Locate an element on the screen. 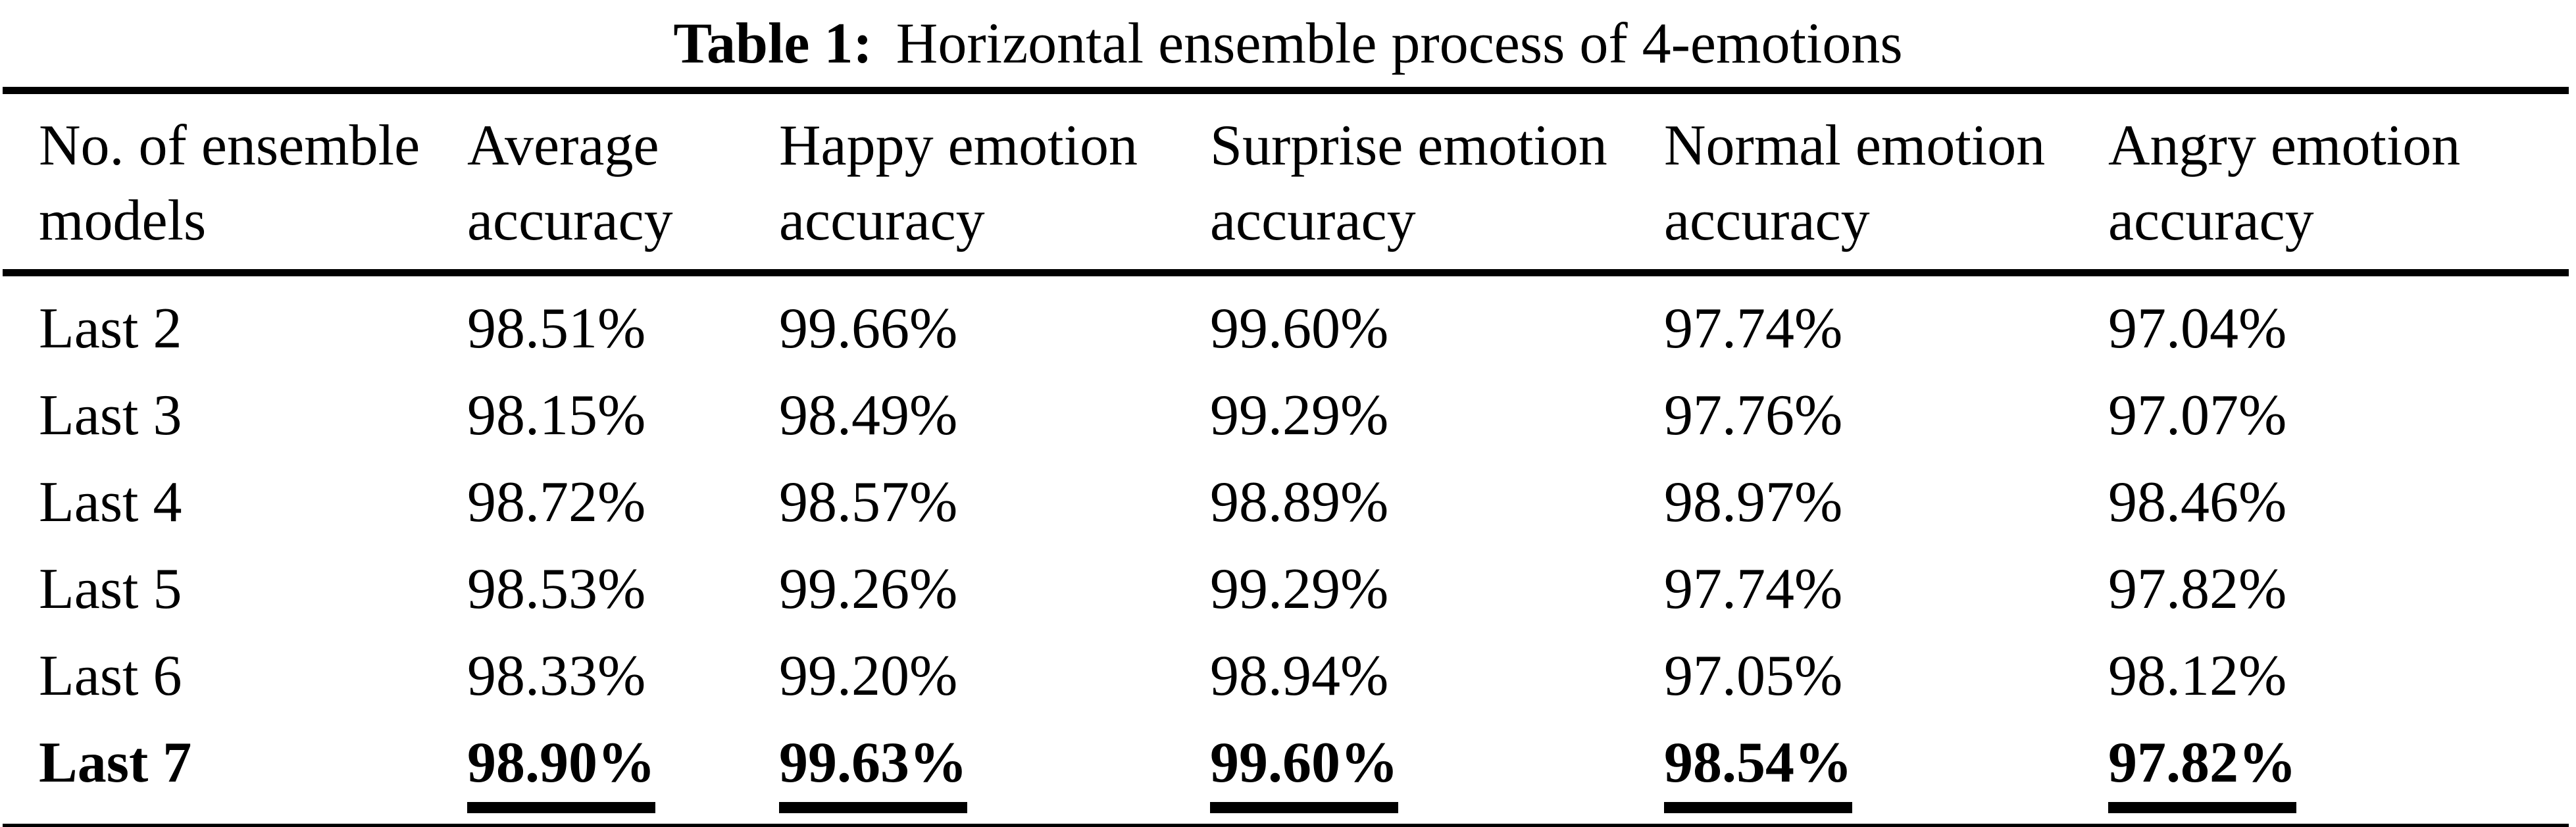  cell-value: 99.60% is located at coordinates (1299, 329).